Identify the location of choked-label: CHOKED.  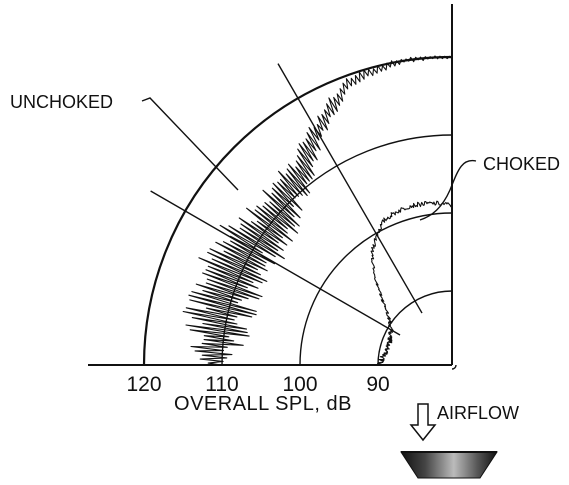
(521, 164).